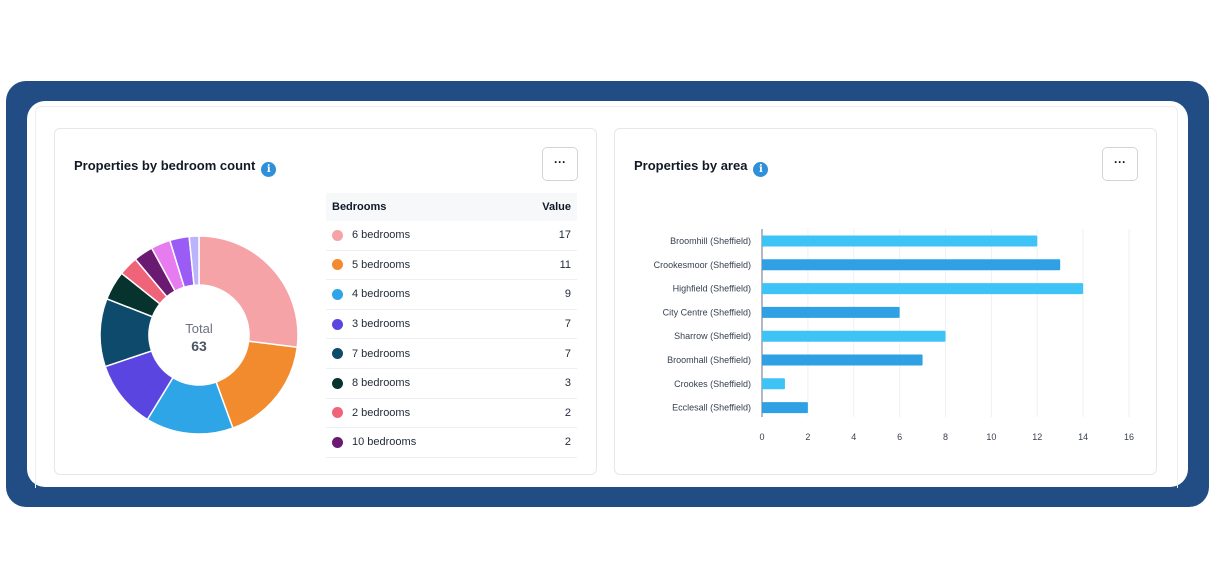 Image resolution: width=1215 pixels, height=588 pixels. I want to click on category-label: Broomhall (Sheffield), so click(709, 360).